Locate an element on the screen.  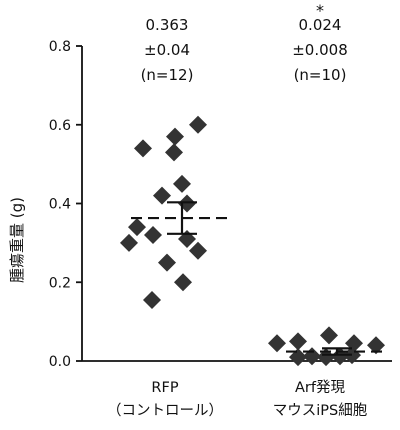
group-annotation: 0.024 is located at coordinates (320, 25).